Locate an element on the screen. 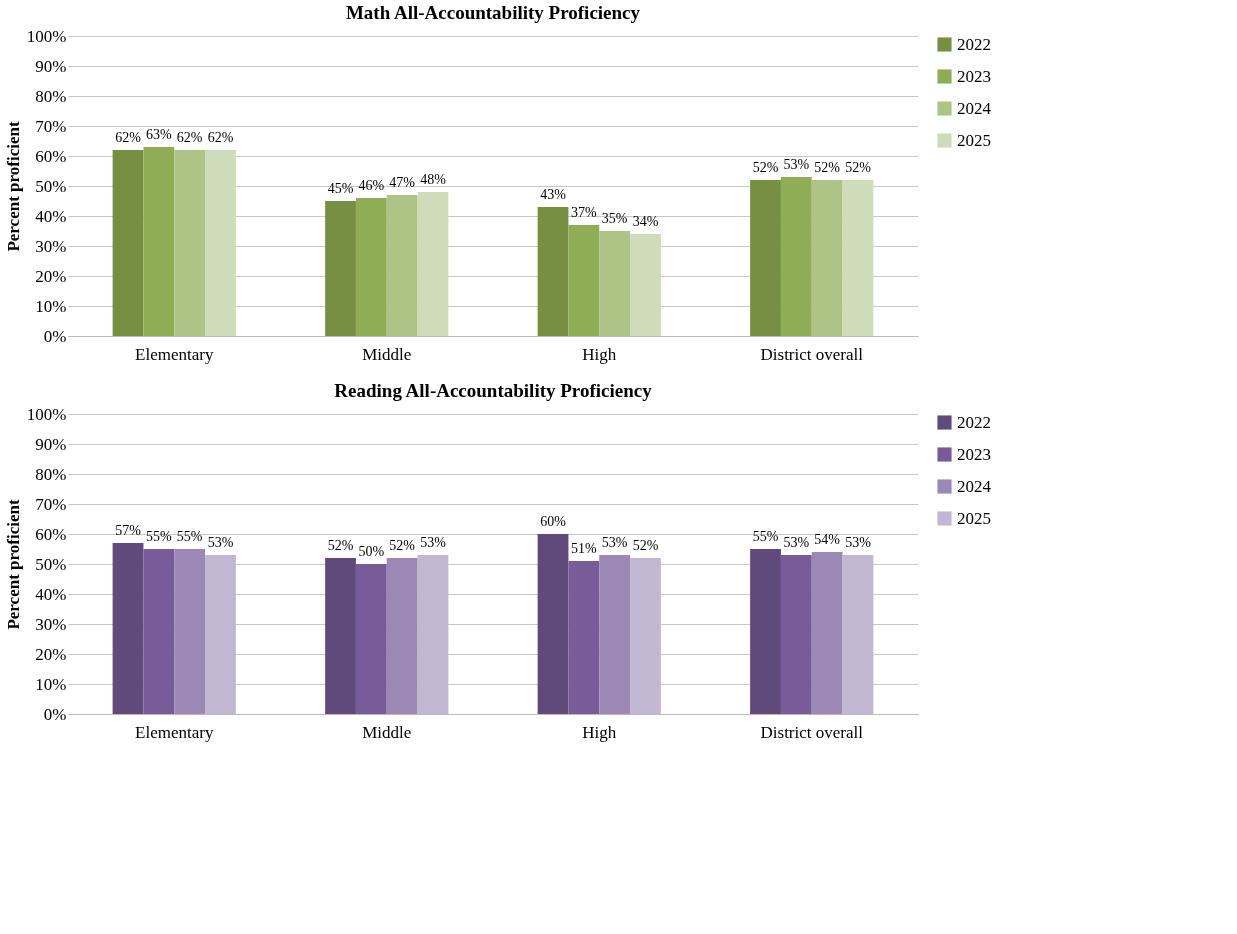 The image size is (1237, 934). y-tick-label: 50% is located at coordinates (51, 186).